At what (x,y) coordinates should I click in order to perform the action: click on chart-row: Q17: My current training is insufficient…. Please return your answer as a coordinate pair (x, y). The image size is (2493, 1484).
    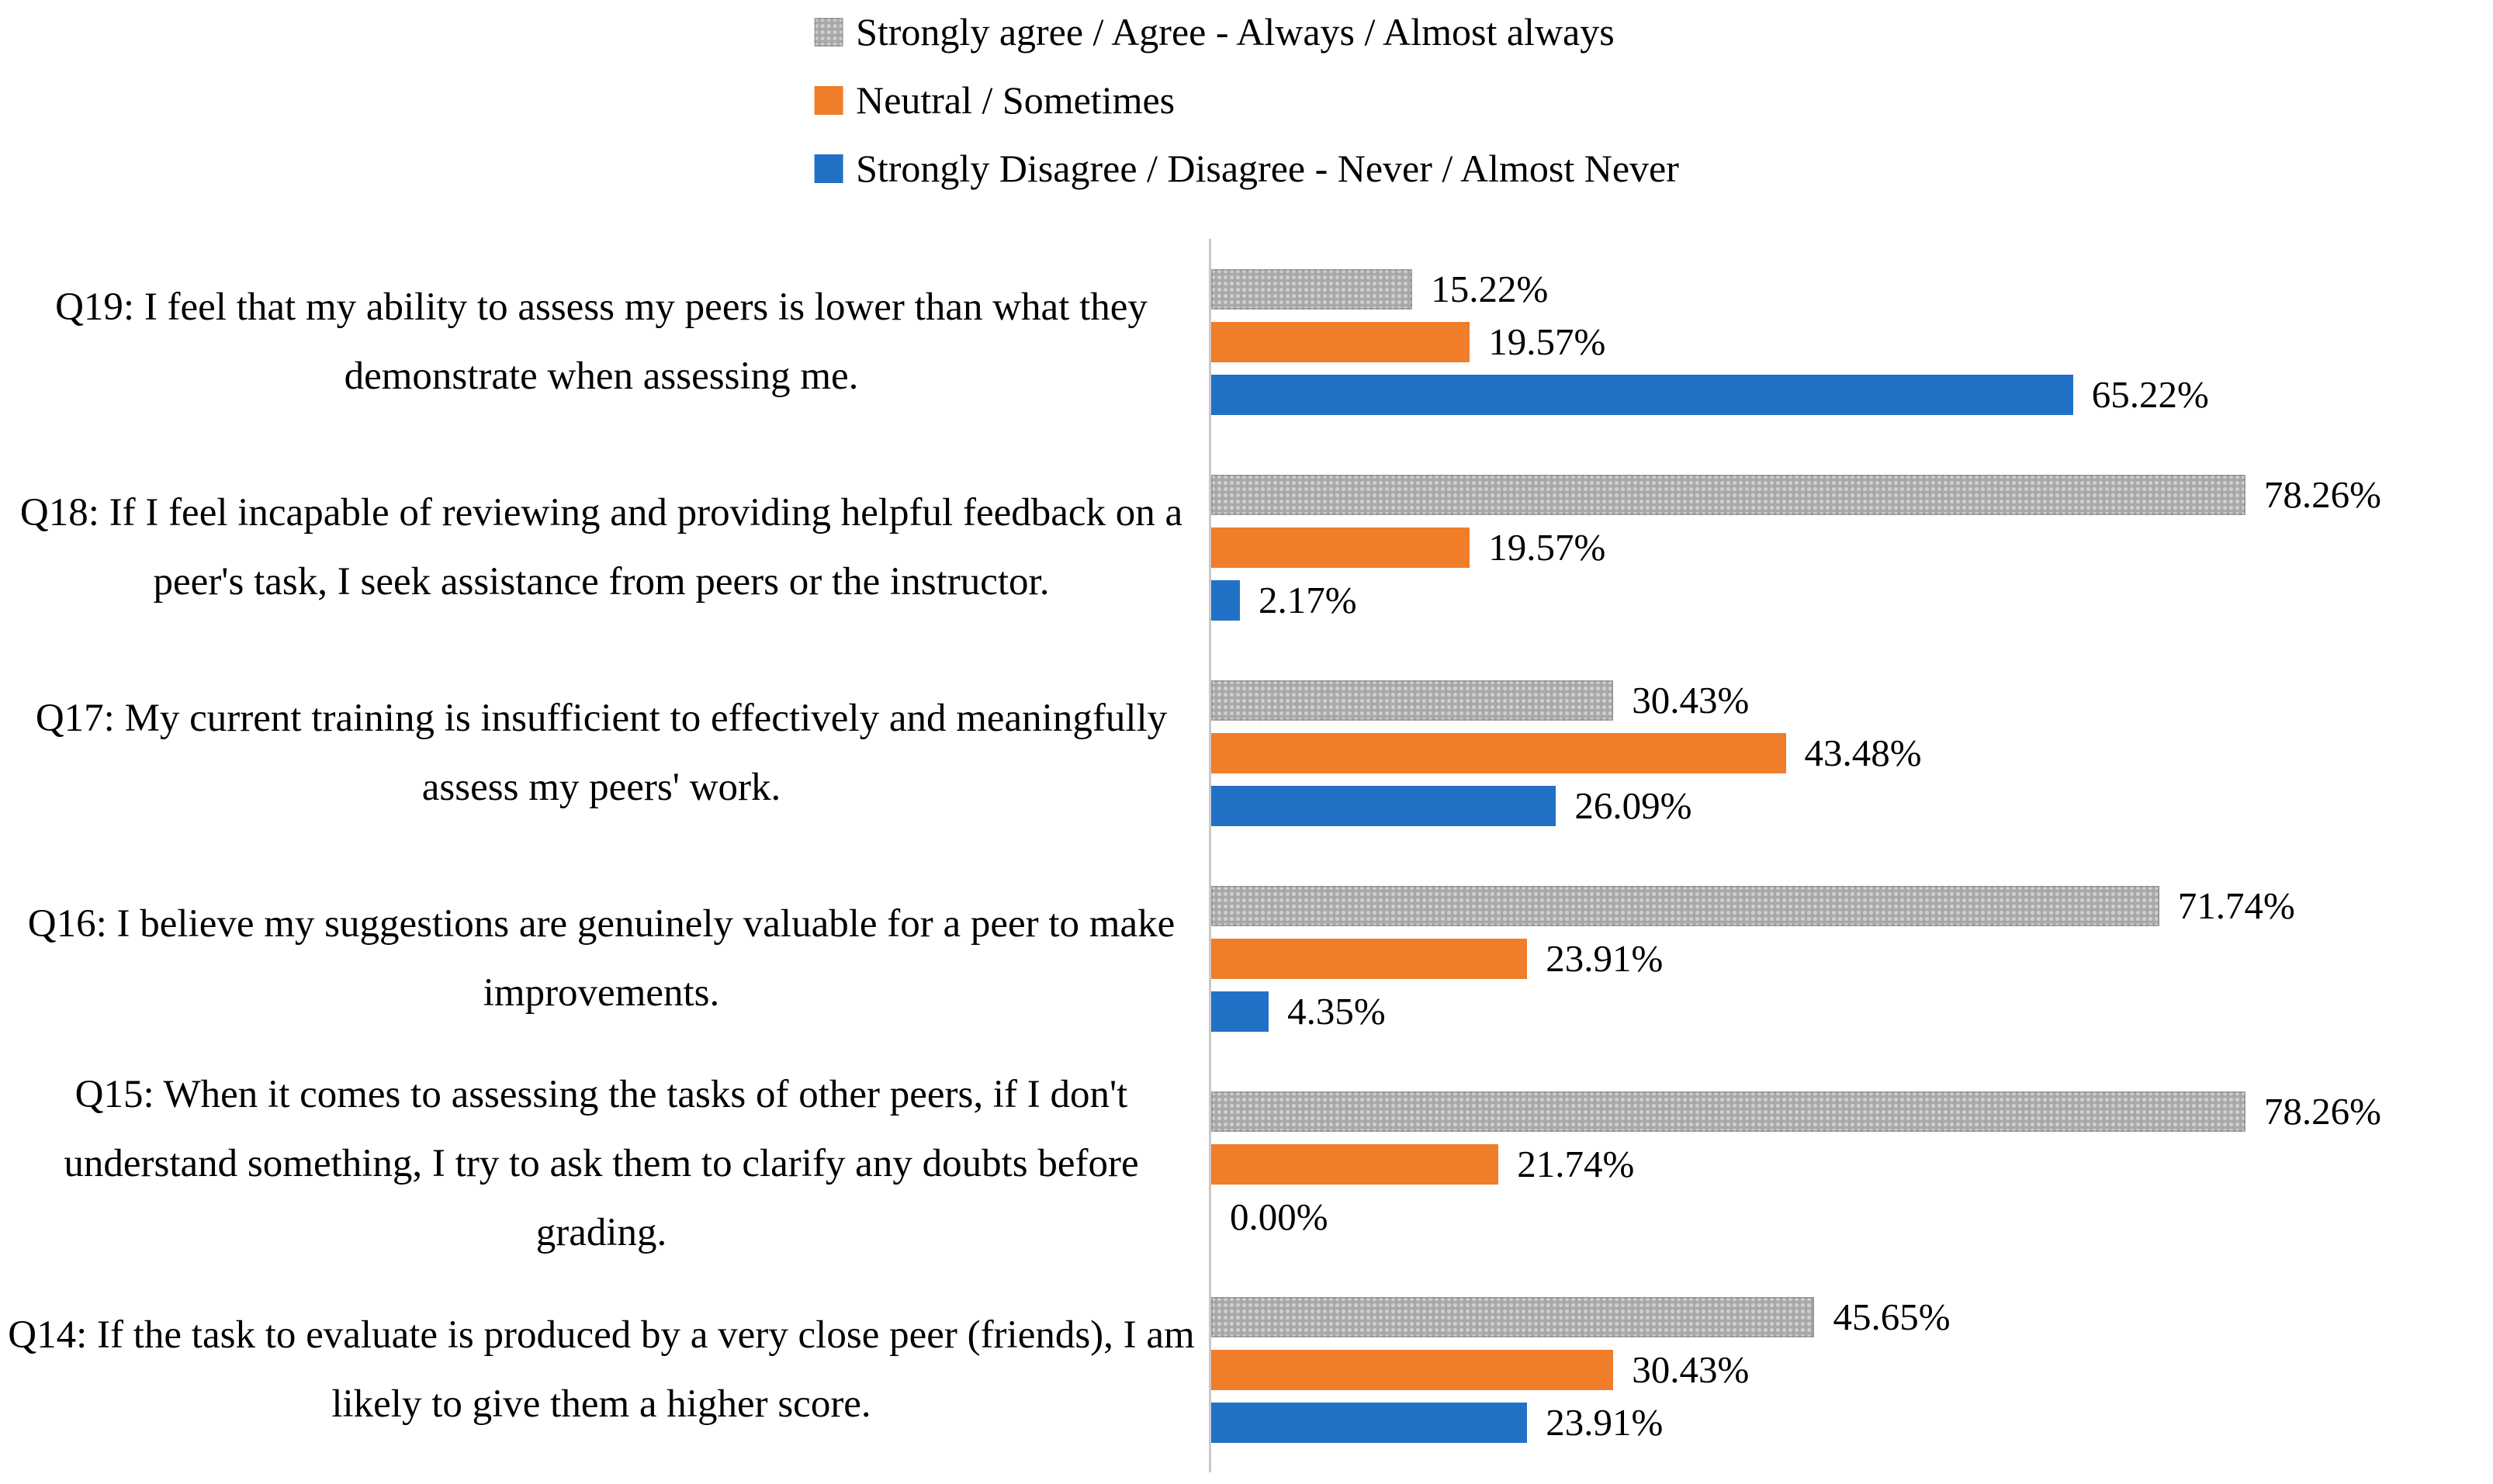
    Looking at the image, I should click on (1247, 753).